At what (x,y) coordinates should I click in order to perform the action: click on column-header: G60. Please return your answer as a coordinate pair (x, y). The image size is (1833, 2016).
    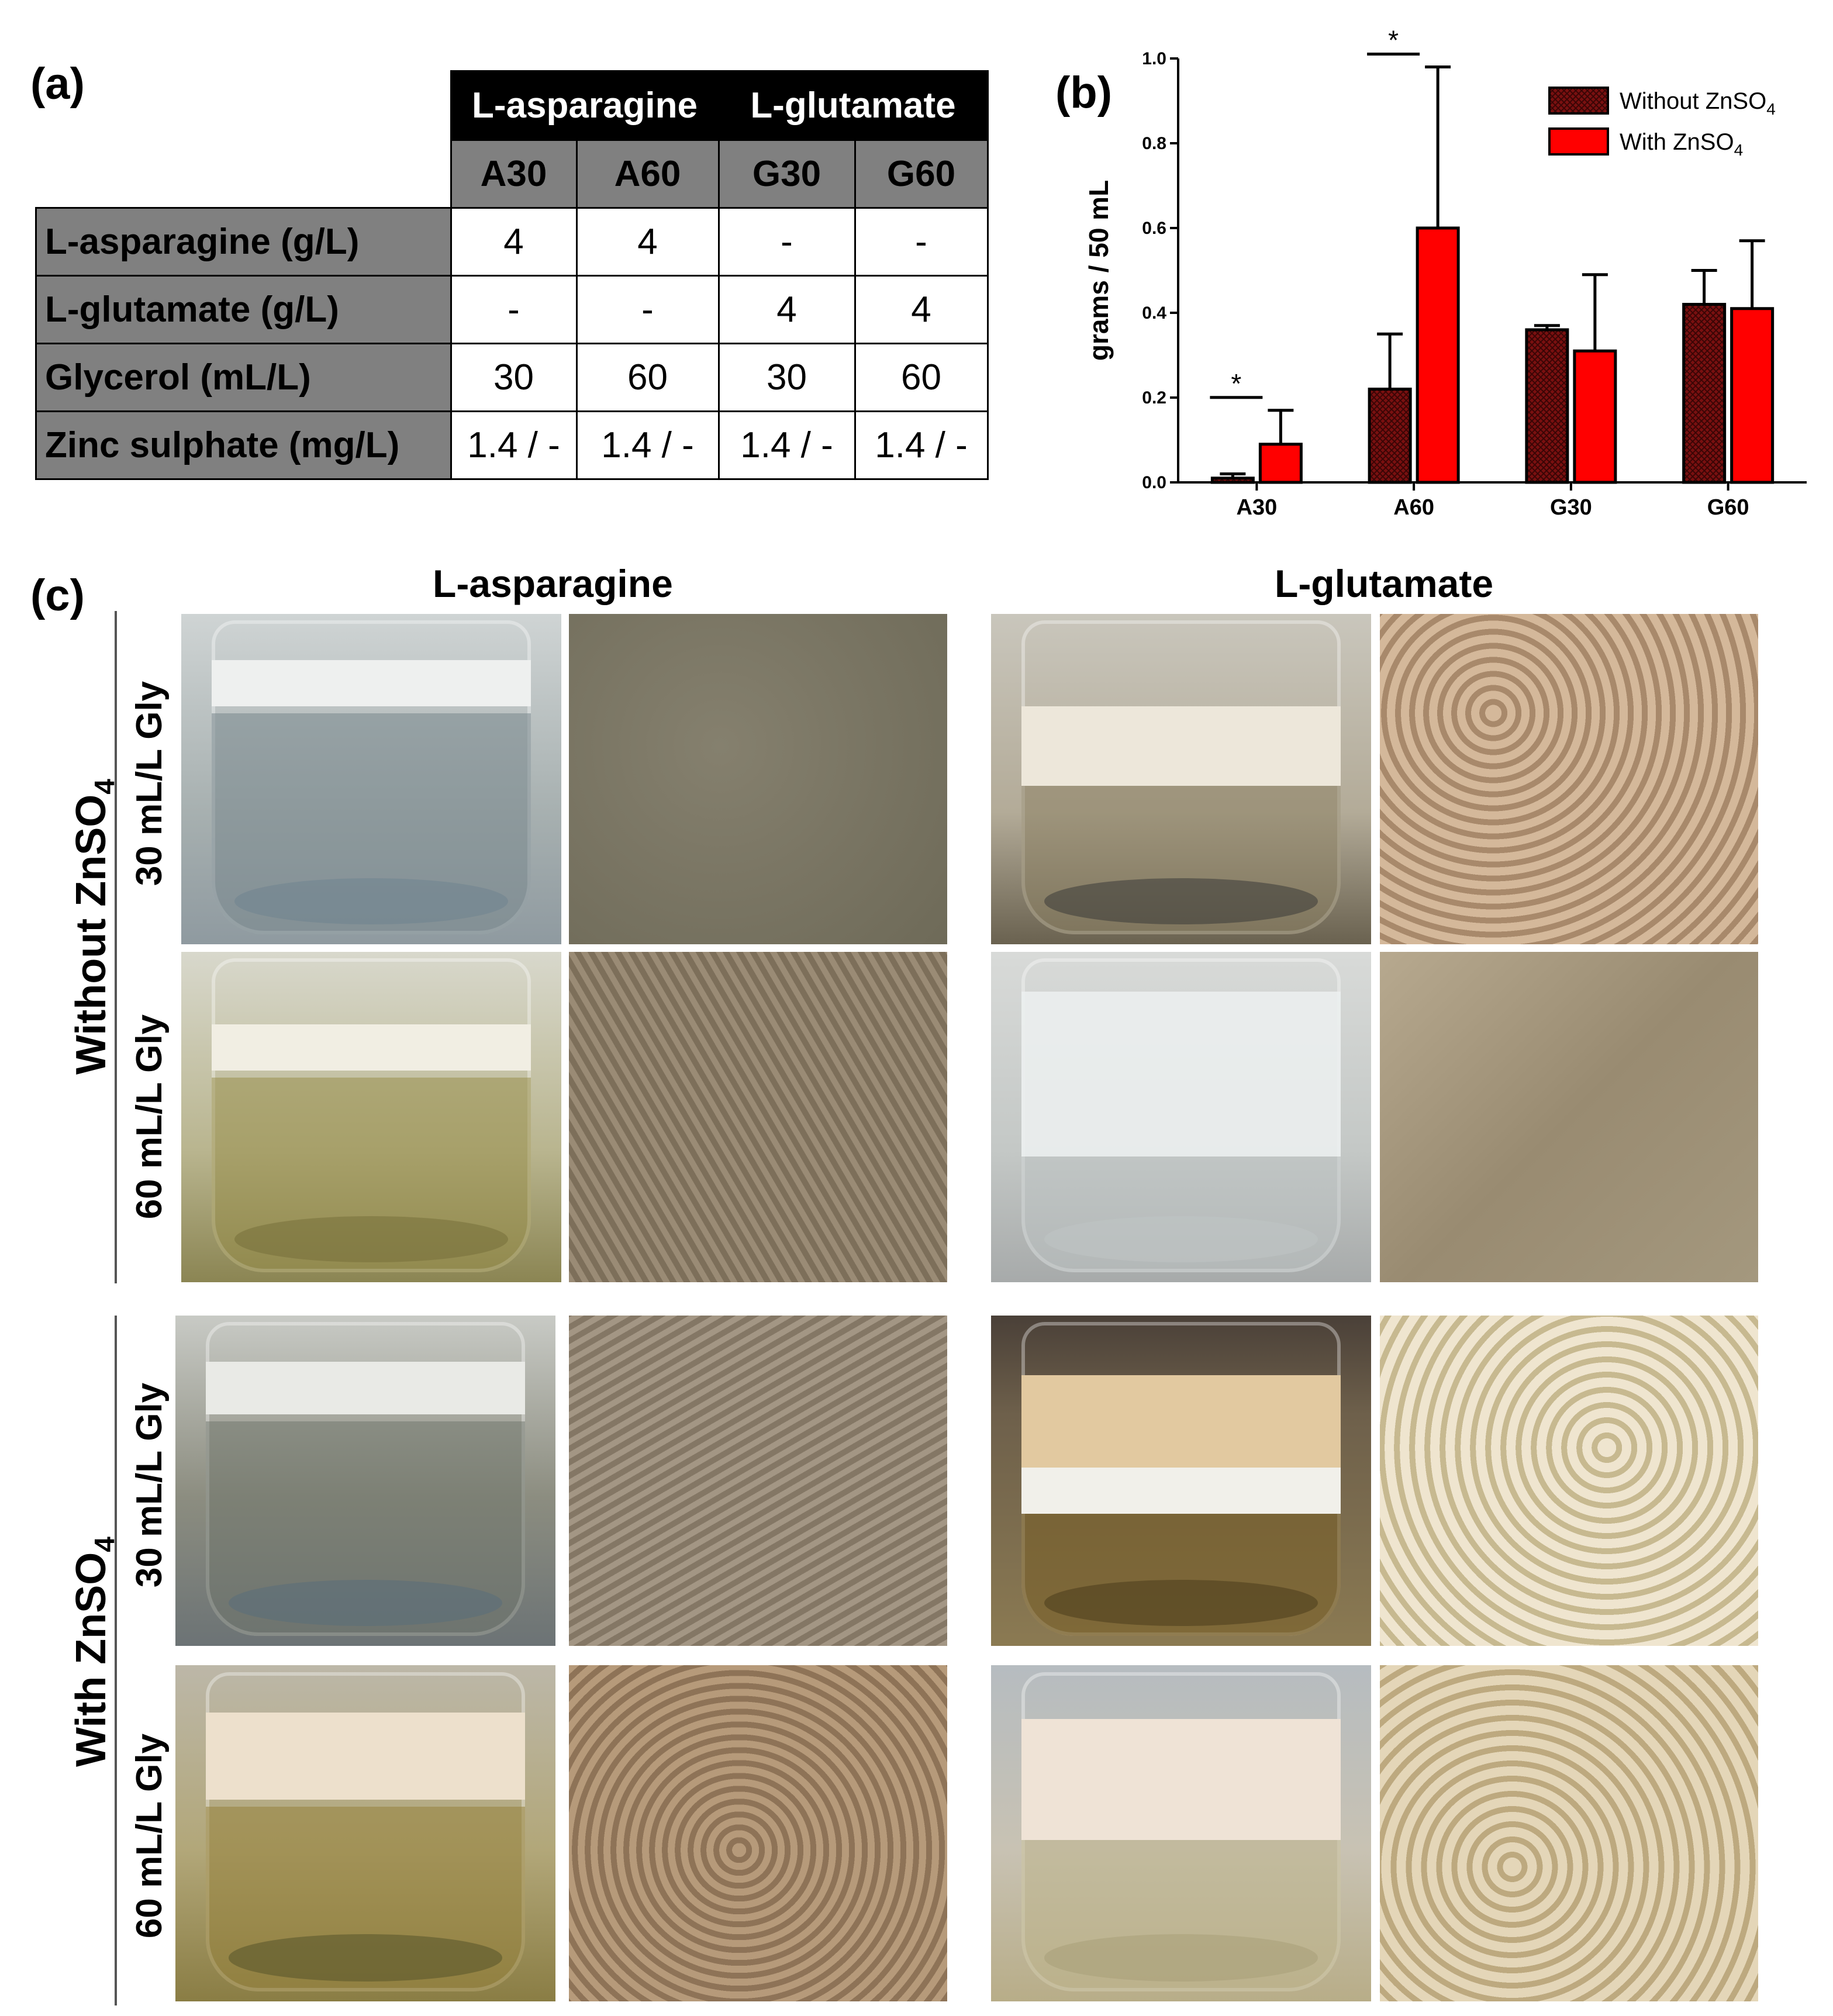
    Looking at the image, I should click on (921, 174).